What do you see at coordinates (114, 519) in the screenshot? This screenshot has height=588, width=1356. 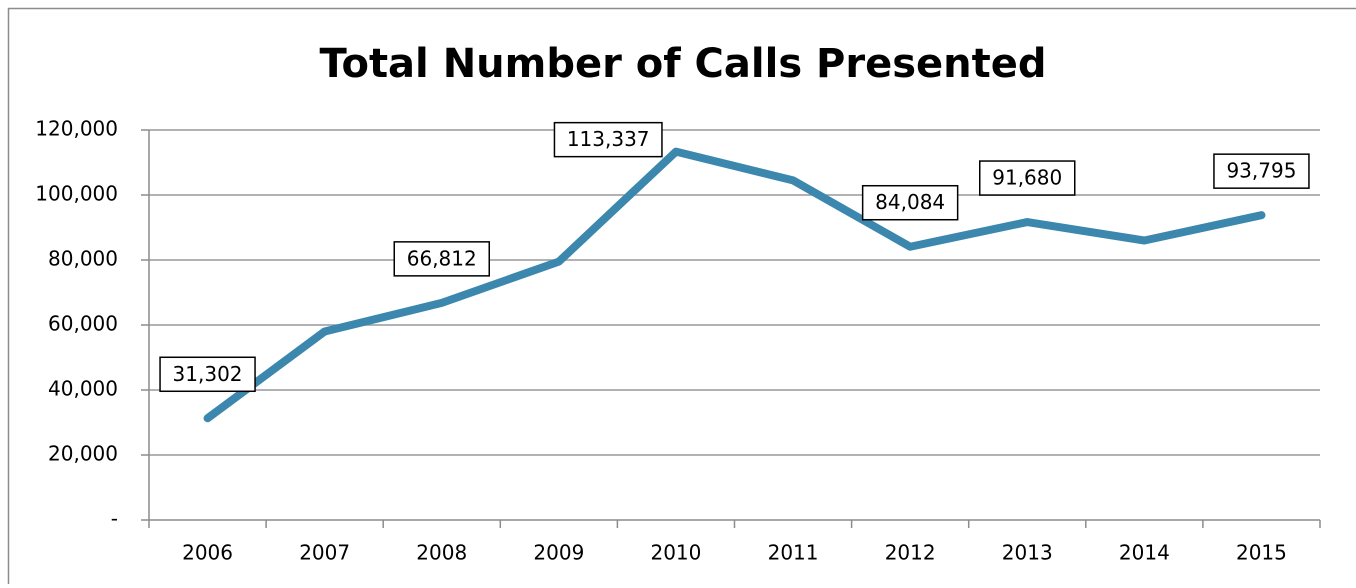 I see `y-tick-label: -` at bounding box center [114, 519].